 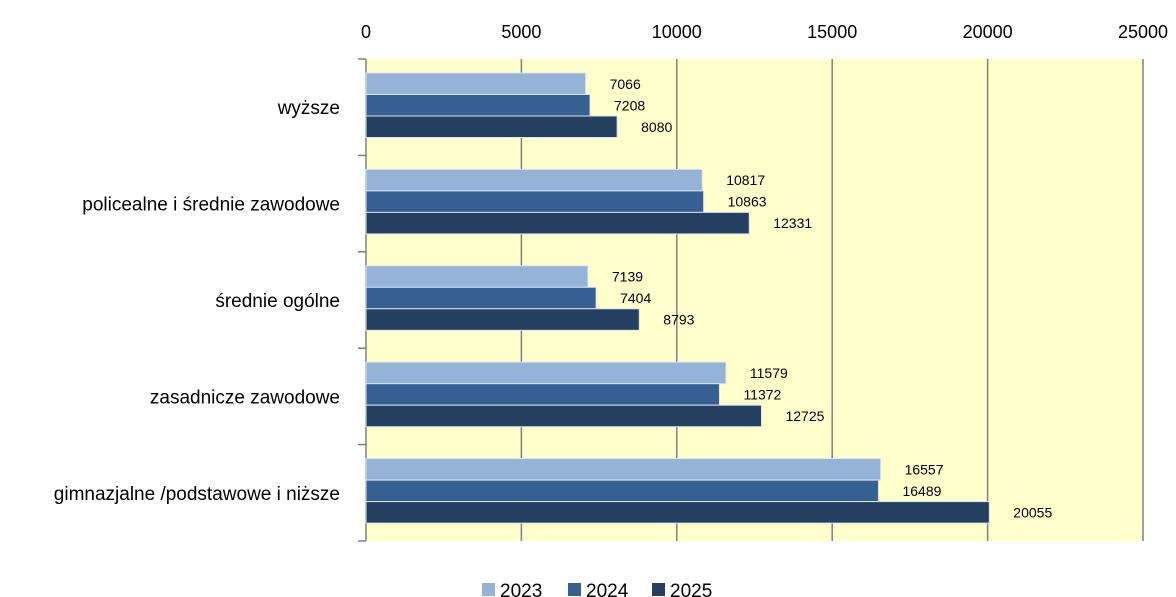 What do you see at coordinates (656, 127) in the screenshot?
I see `data-label: 8080` at bounding box center [656, 127].